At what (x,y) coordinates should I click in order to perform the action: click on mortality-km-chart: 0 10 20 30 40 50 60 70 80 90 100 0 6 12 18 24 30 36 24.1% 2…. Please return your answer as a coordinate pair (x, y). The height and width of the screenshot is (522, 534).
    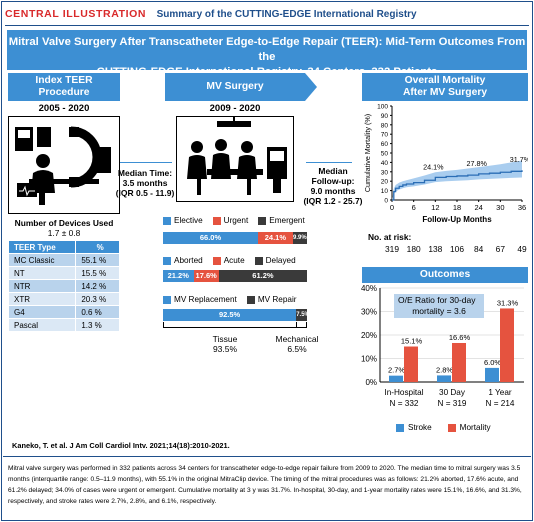
    Looking at the image, I should click on (445, 164).